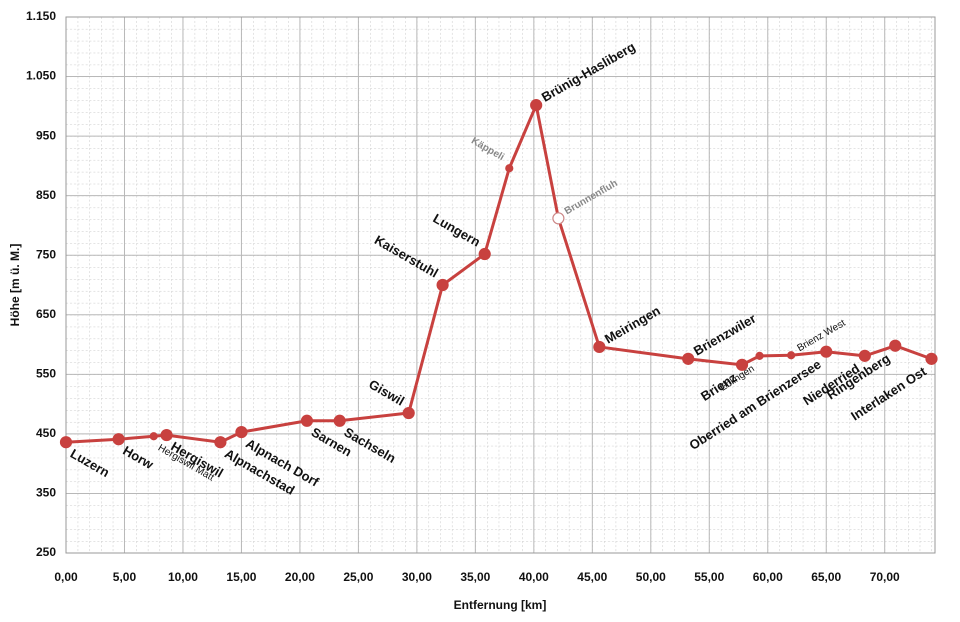 The image size is (960, 622). Describe the element at coordinates (41, 16) in the screenshot. I see `y-tick-label: 1.150` at that location.